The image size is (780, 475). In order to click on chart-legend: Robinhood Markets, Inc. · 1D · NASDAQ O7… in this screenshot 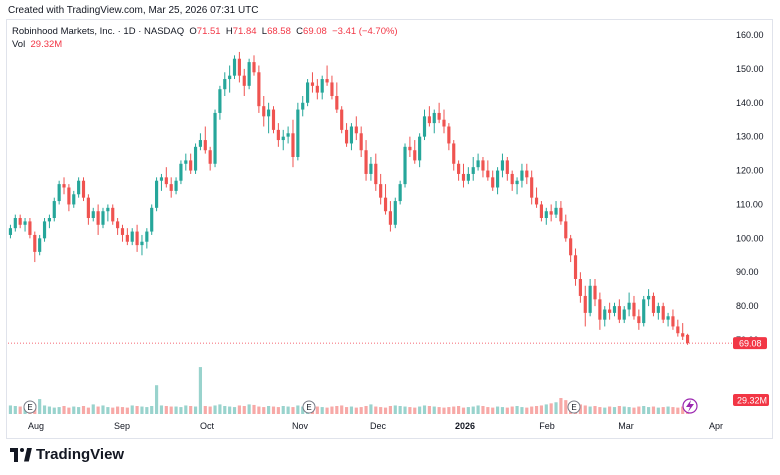, I will do `click(205, 38)`.